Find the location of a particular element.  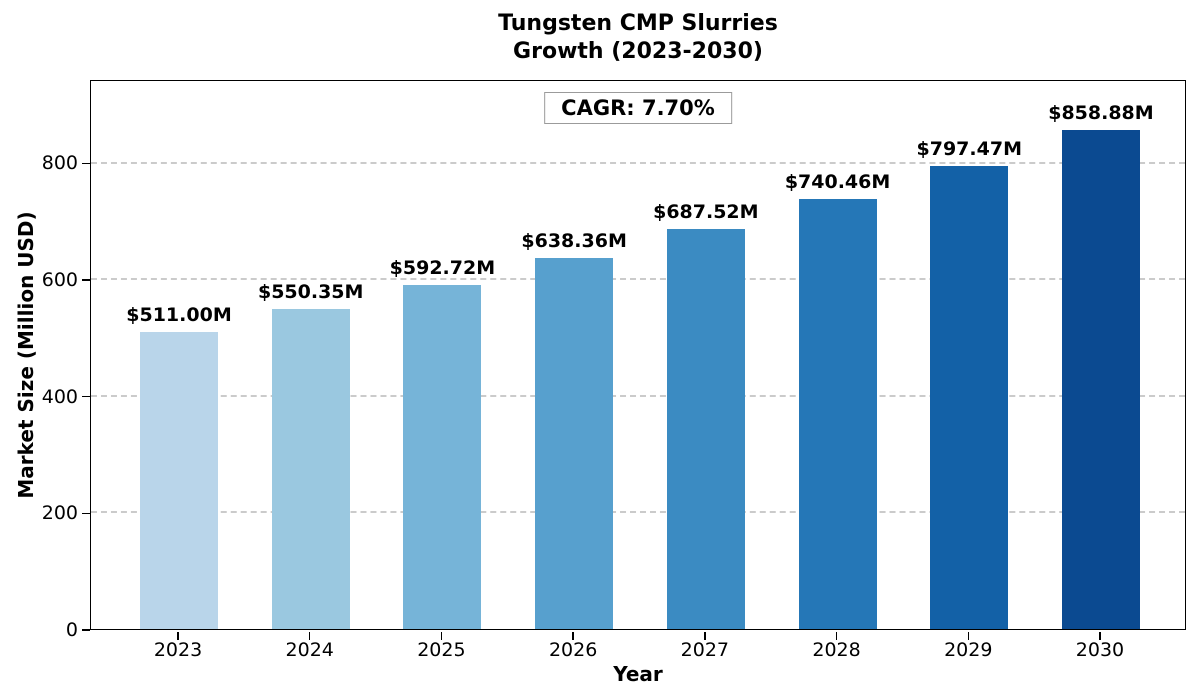

bar-2026 is located at coordinates (574, 443).